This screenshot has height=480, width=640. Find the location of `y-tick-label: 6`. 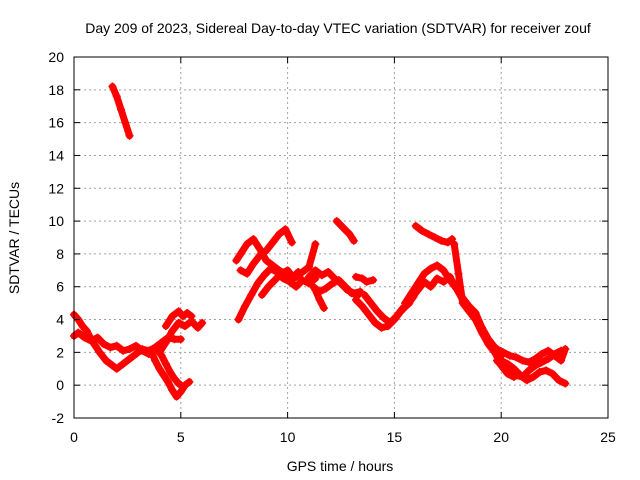

y-tick-label: 6 is located at coordinates (60, 287).